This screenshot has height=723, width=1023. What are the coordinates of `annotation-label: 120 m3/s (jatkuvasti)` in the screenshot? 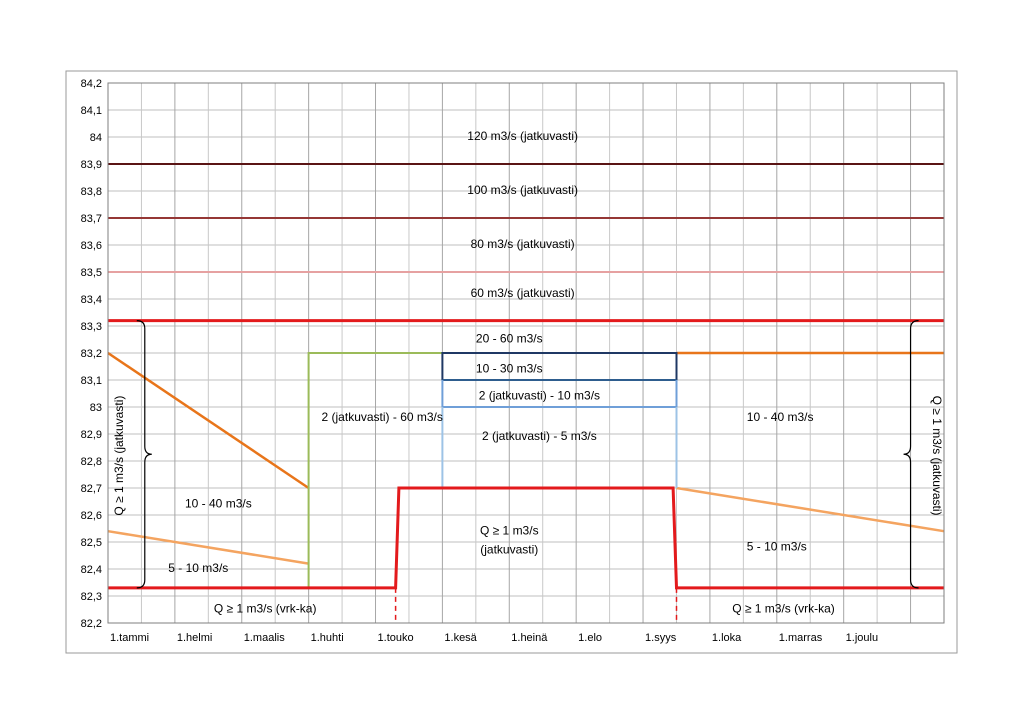 It's located at (522, 136).